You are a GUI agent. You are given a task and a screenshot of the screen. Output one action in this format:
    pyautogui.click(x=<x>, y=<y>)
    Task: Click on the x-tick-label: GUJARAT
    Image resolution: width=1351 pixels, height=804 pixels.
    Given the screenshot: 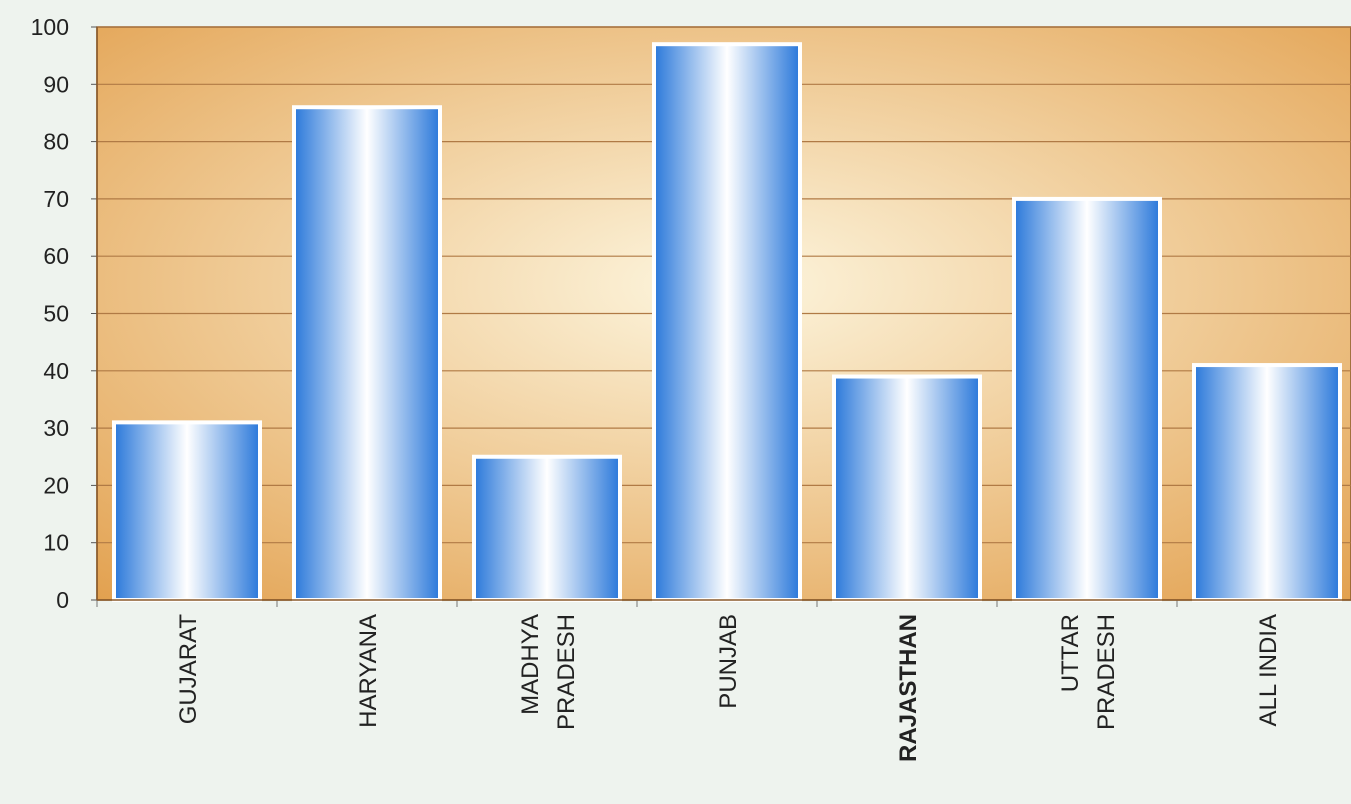 What is the action you would take?
    pyautogui.click(x=188, y=669)
    